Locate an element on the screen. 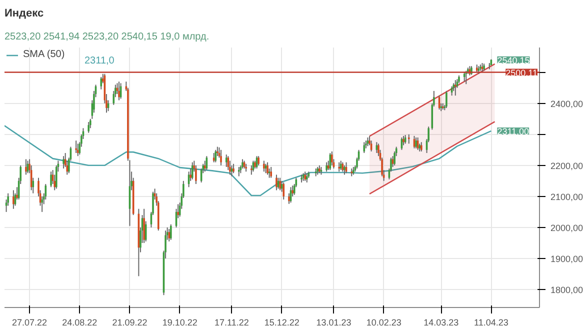  x-tick-label: 19.10.22 is located at coordinates (180, 323).